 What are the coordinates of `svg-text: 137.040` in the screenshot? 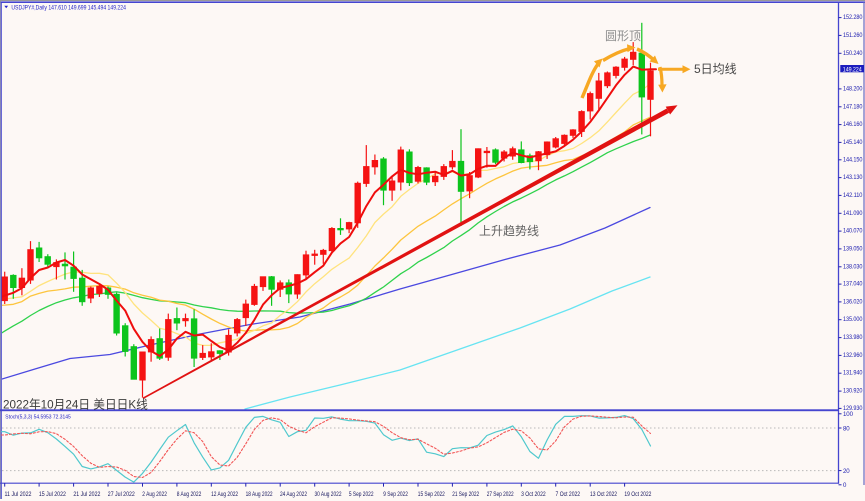 It's located at (853, 284).